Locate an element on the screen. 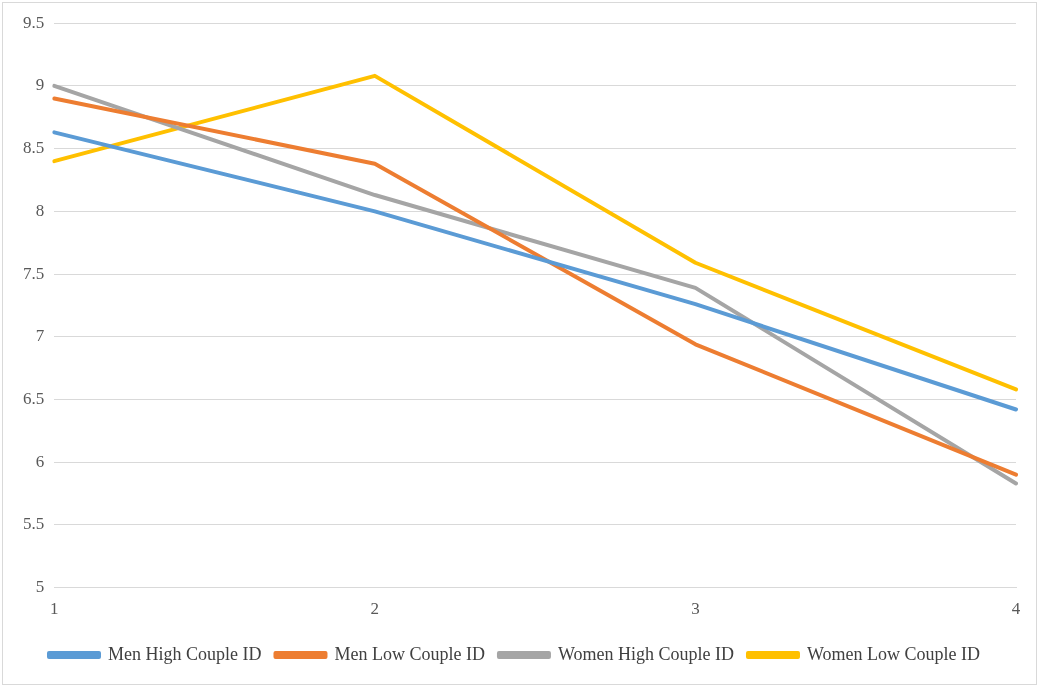  y-tick-label: 9.5 is located at coordinates (34, 22).